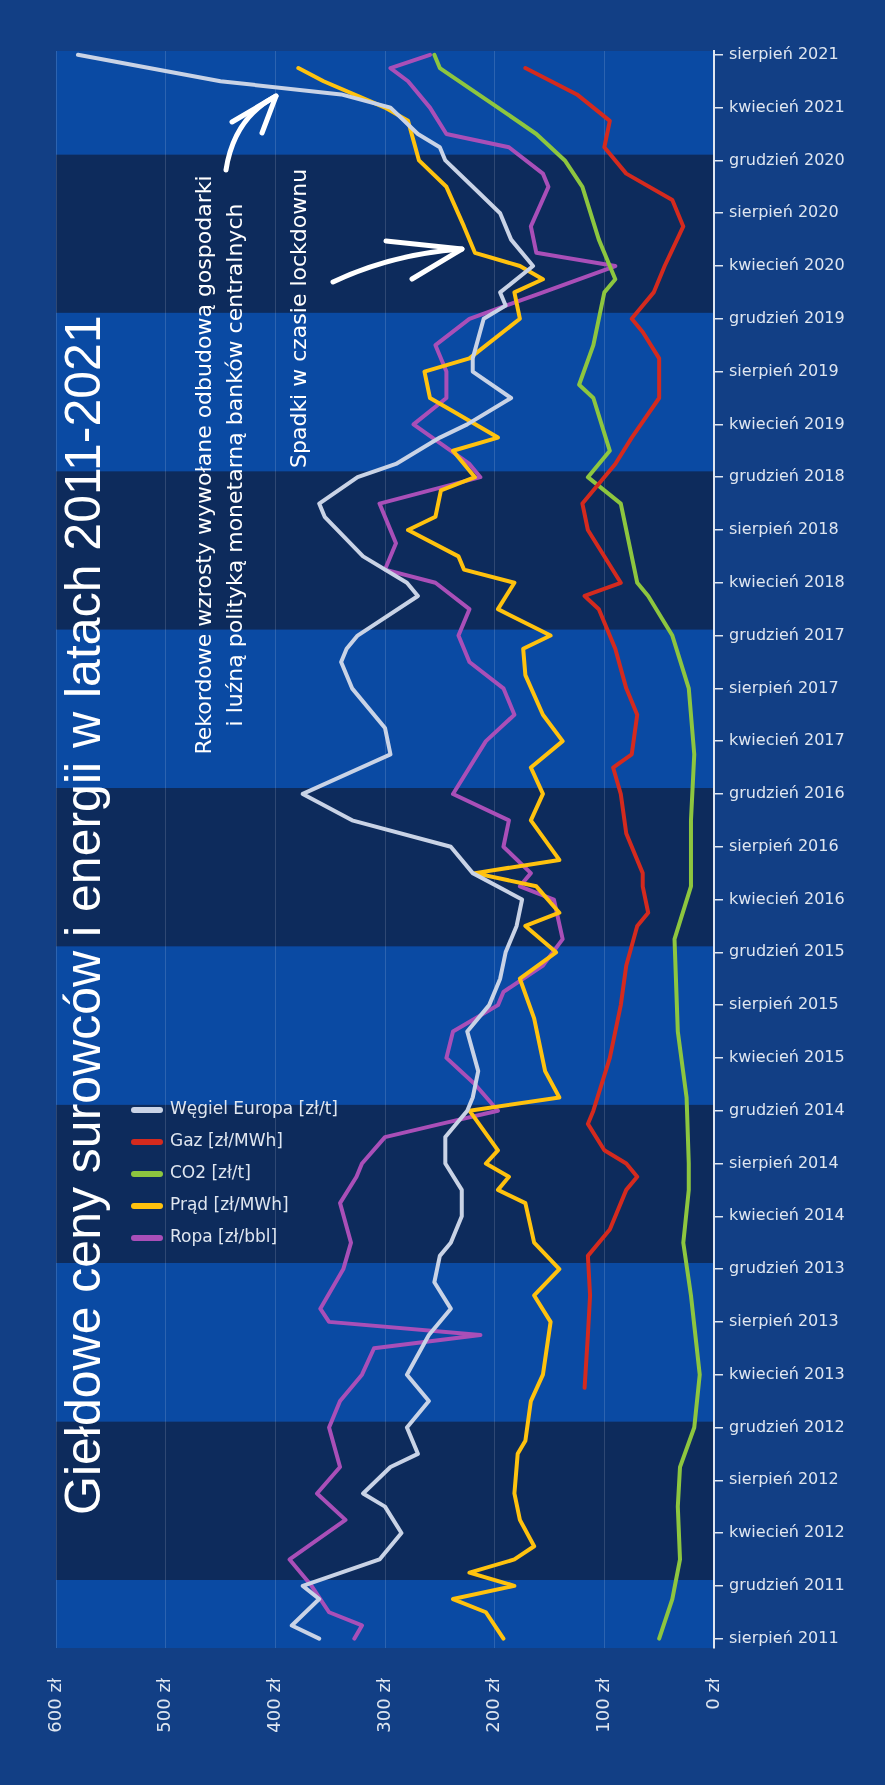  I want to click on y-tick-label: grudzień 2016, so click(787, 793).